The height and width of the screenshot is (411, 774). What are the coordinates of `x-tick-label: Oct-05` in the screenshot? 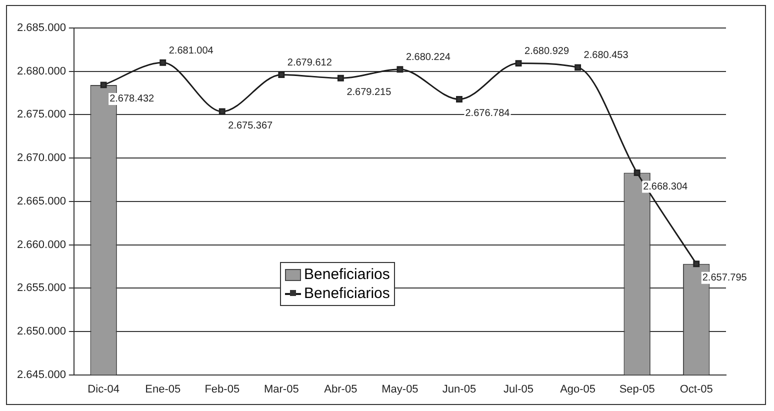 It's located at (696, 389).